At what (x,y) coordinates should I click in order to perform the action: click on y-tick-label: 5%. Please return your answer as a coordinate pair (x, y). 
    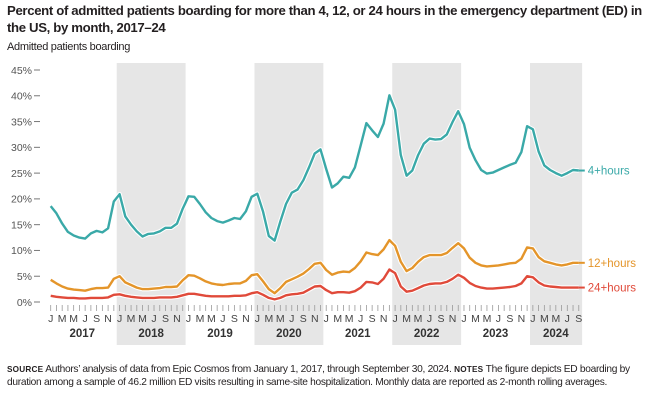
    Looking at the image, I should click on (24, 277).